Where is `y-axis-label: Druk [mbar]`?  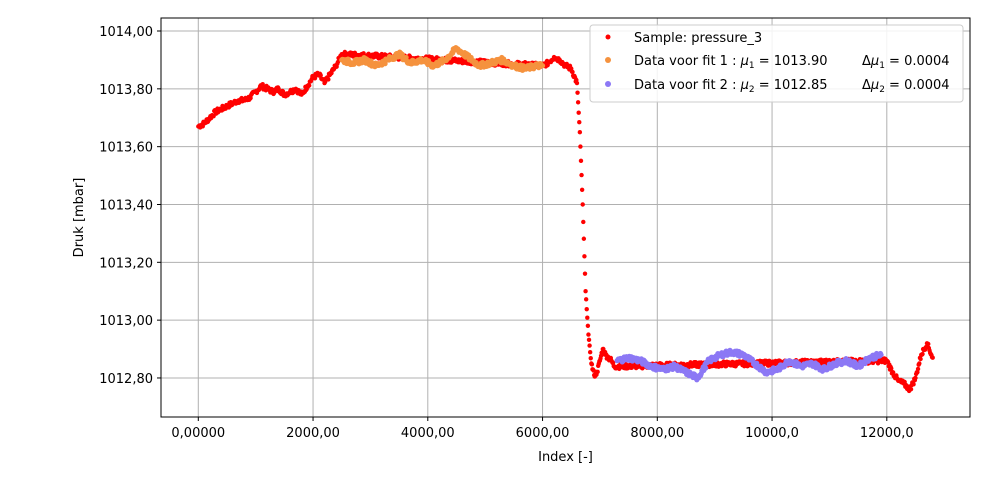
y-axis-label: Druk [mbar] is located at coordinates (79, 218).